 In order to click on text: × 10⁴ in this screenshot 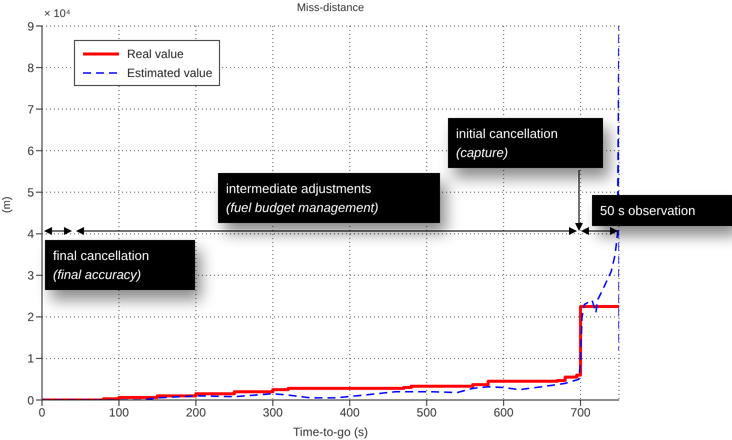, I will do `click(57, 14)`.